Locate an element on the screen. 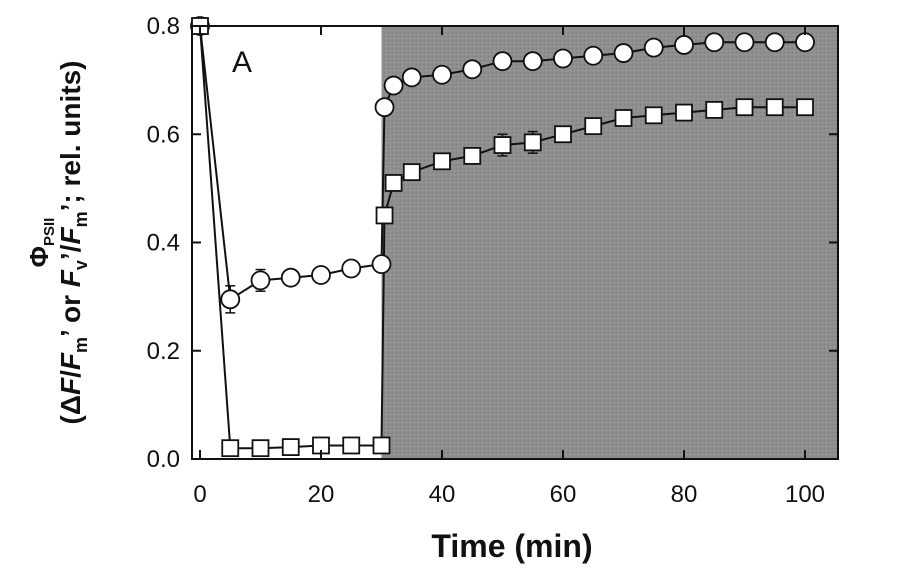  x-tick-label: 40 is located at coordinates (442, 494).